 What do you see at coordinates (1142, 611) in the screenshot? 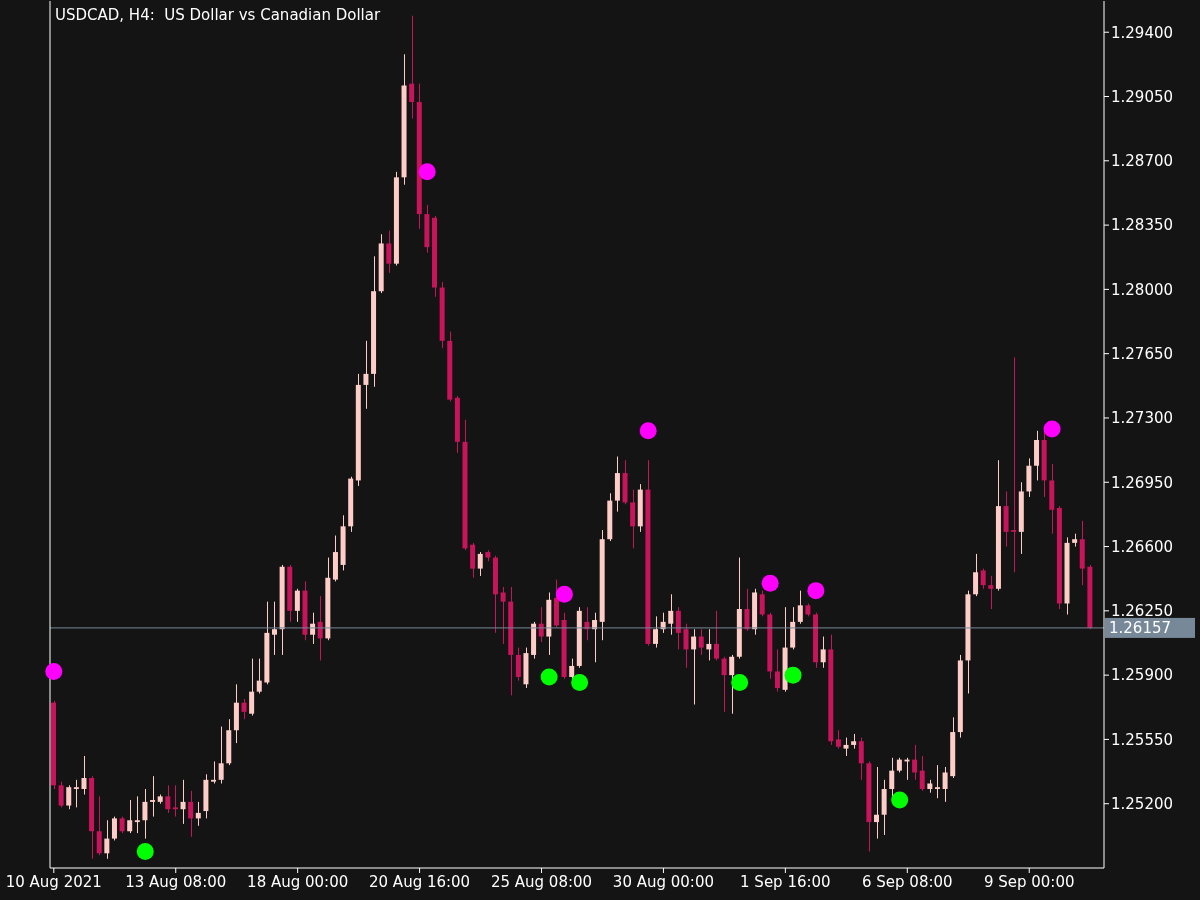
I see `y-tick-label: 1.26250` at bounding box center [1142, 611].